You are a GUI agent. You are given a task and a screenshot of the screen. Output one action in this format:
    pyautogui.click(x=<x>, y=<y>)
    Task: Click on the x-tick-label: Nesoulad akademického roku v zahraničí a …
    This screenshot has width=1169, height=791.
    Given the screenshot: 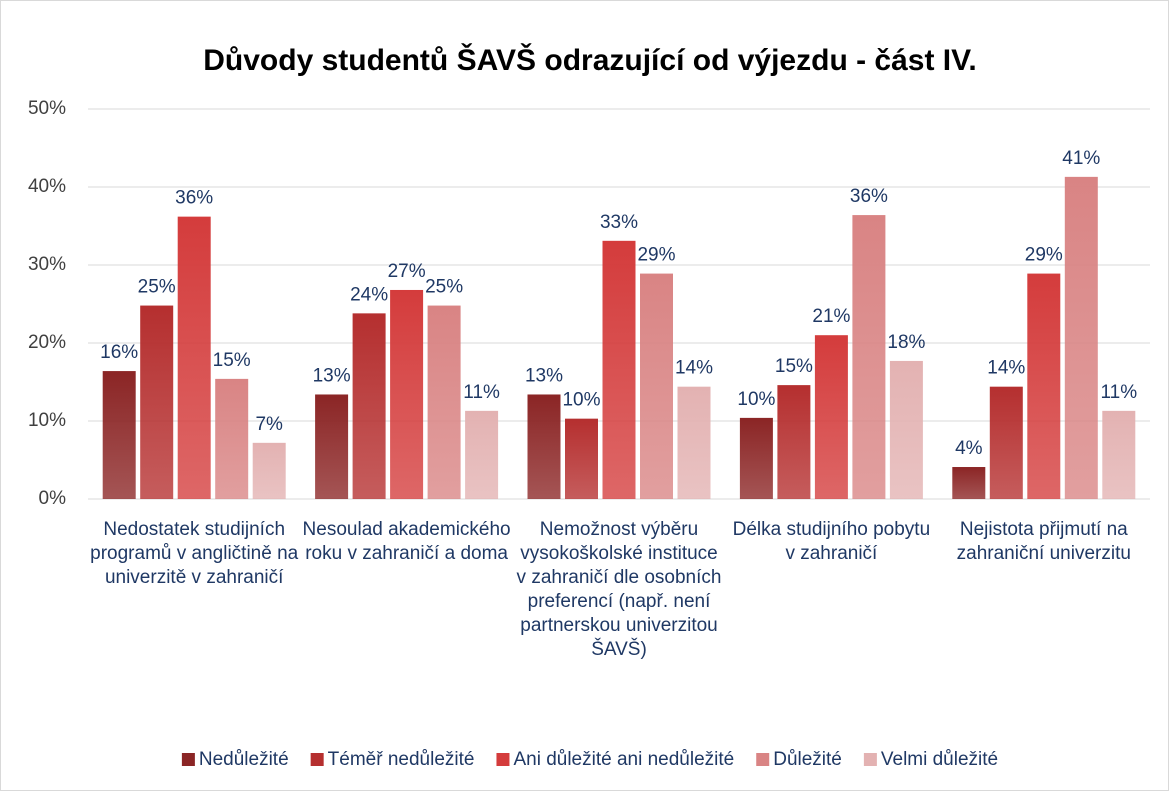 What is the action you would take?
    pyautogui.click(x=407, y=541)
    